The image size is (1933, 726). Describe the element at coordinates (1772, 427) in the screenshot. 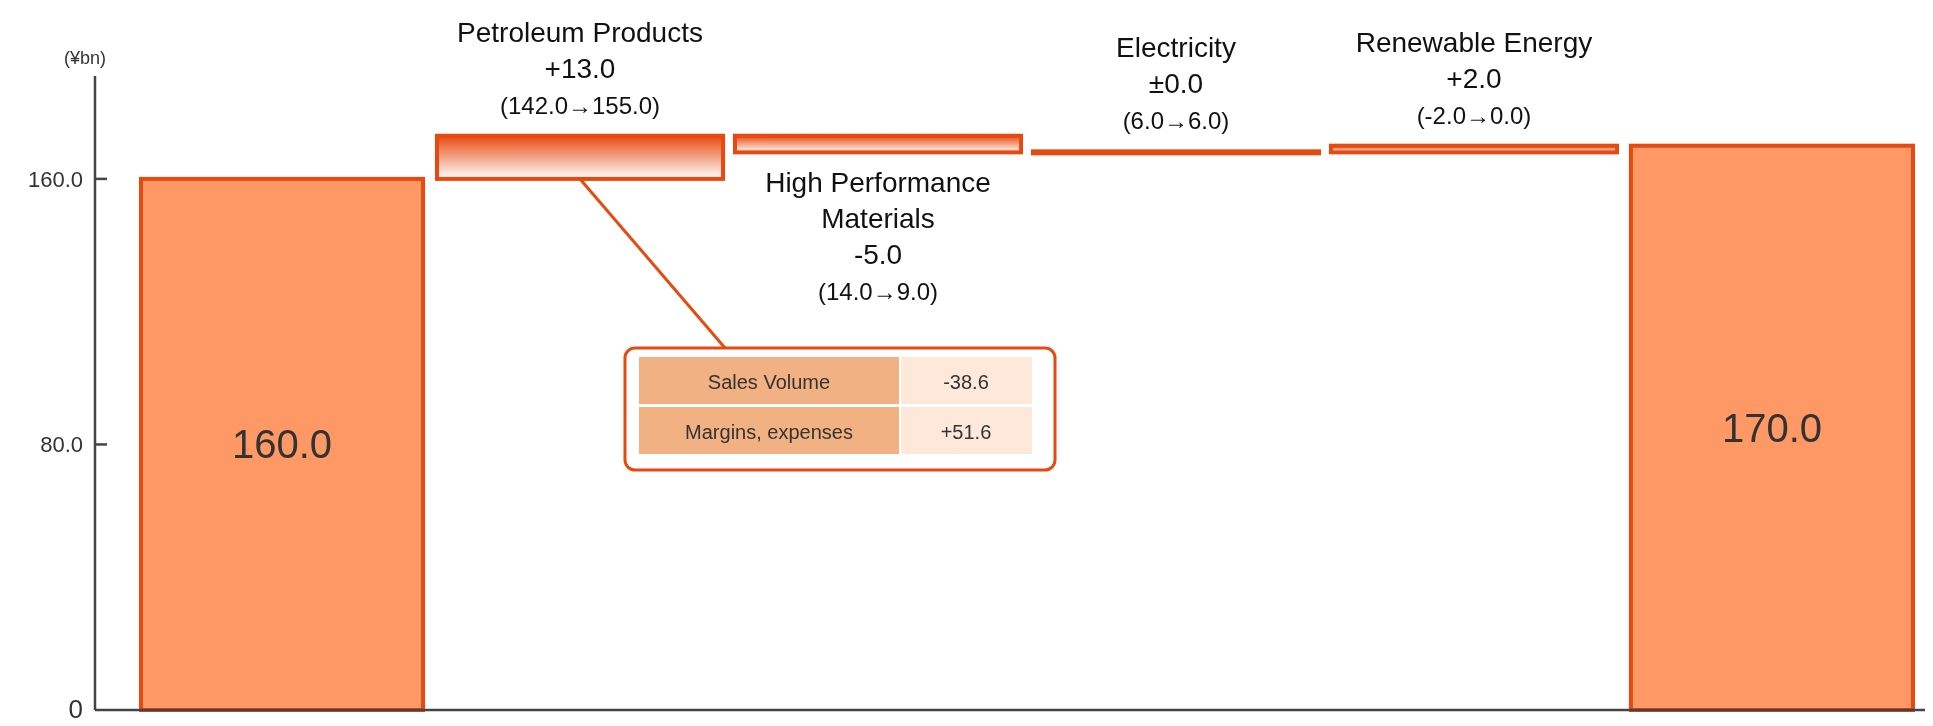

I see `data-label: 170.0` at that location.